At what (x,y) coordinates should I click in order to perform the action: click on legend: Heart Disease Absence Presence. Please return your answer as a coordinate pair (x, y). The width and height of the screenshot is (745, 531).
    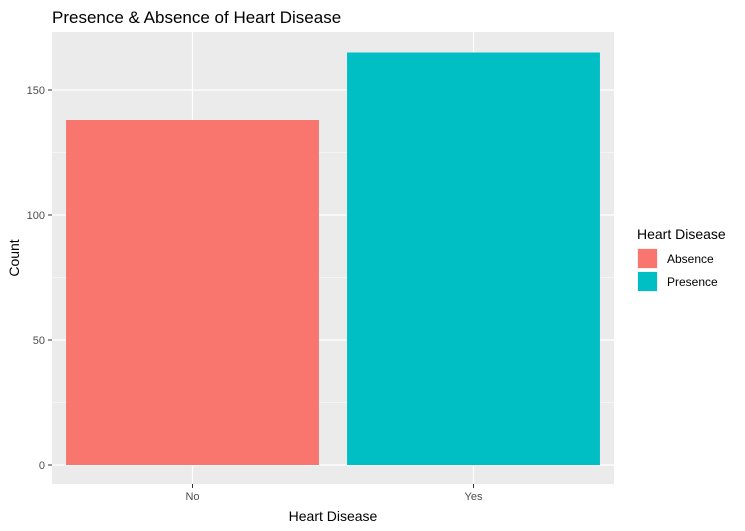
    Looking at the image, I should click on (681, 259).